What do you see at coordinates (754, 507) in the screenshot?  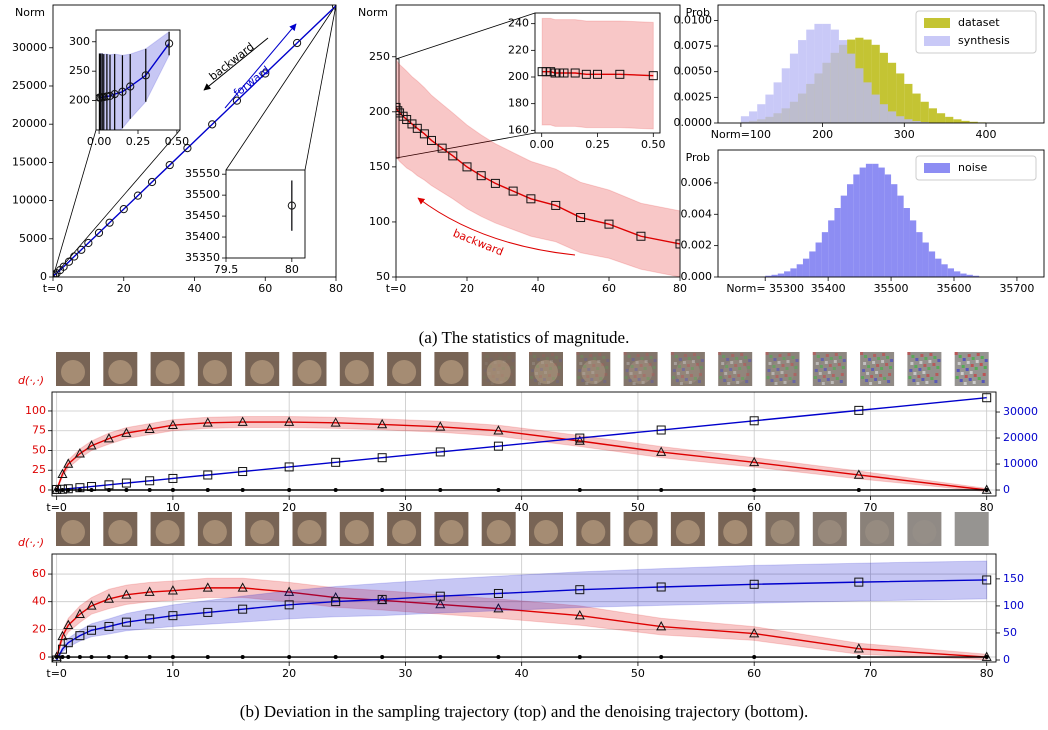 I see `x-tick-label: 60` at bounding box center [754, 507].